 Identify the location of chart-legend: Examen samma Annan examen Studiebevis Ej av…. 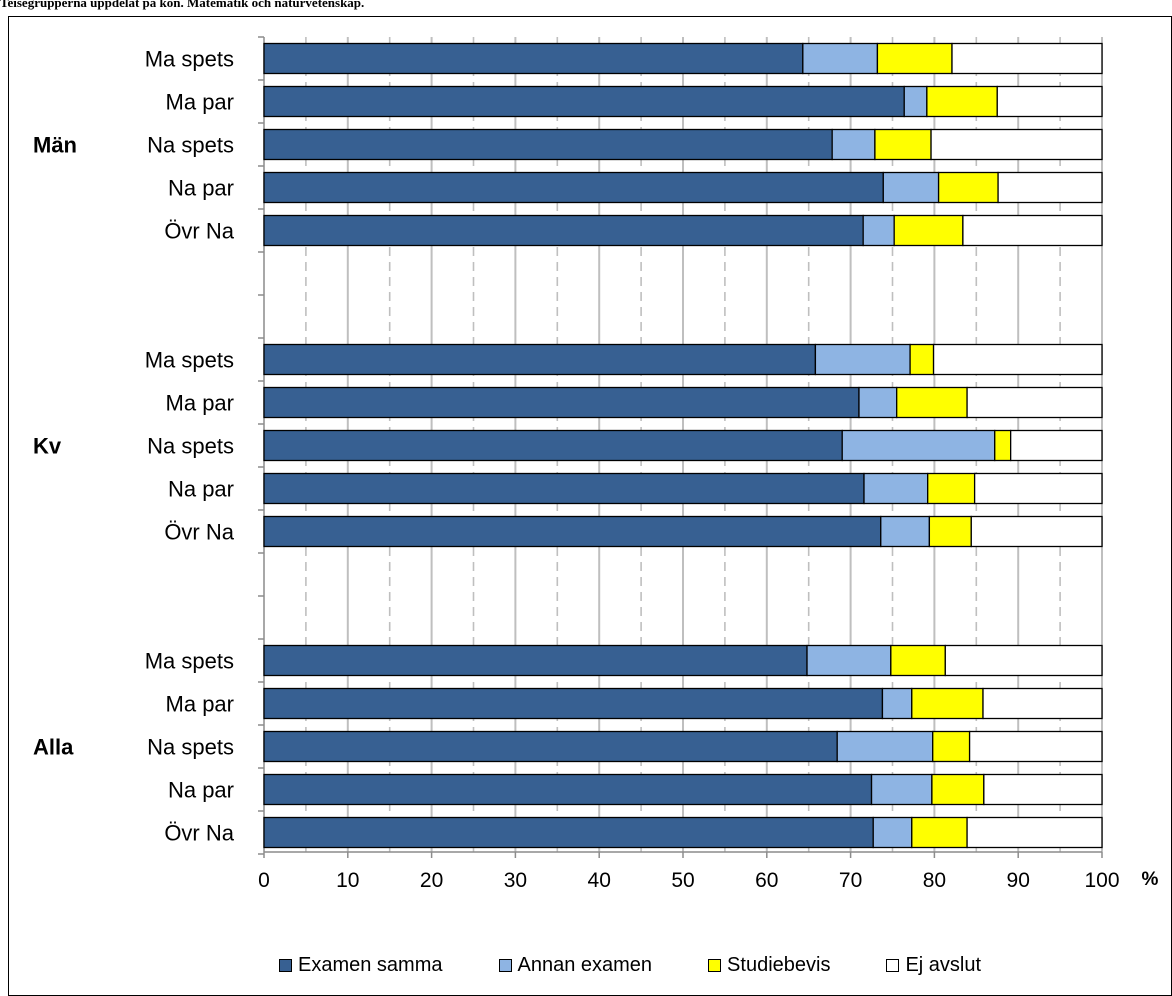
(658, 965).